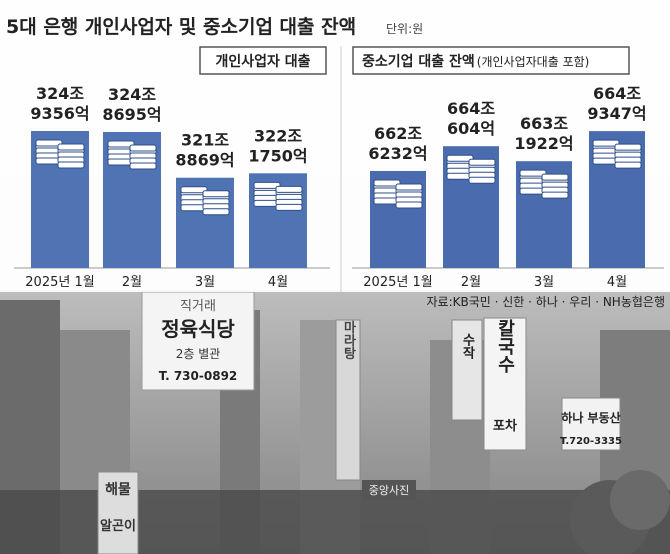 The image size is (670, 554). Describe the element at coordinates (181, 27) in the screenshot. I see `page-title: 5대 은행 개인사업자 및 중소기업 대출 잔액` at that location.